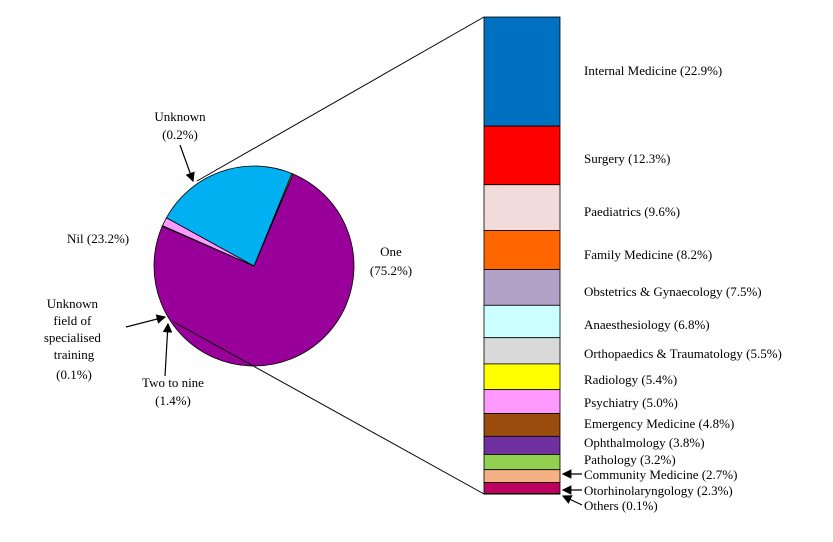 The height and width of the screenshot is (542, 833). I want to click on bar-segment-label-10: Ophthalmology (3.8%), so click(644, 442).